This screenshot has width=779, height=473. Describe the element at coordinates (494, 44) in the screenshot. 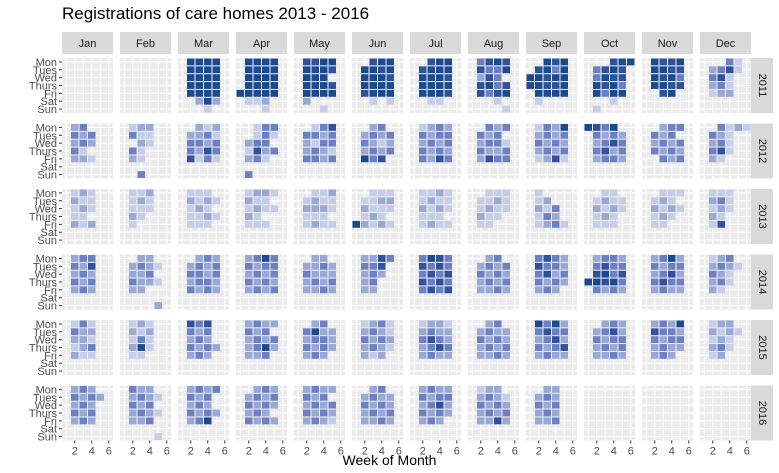

I see `month-strip-label: Aug` at that location.